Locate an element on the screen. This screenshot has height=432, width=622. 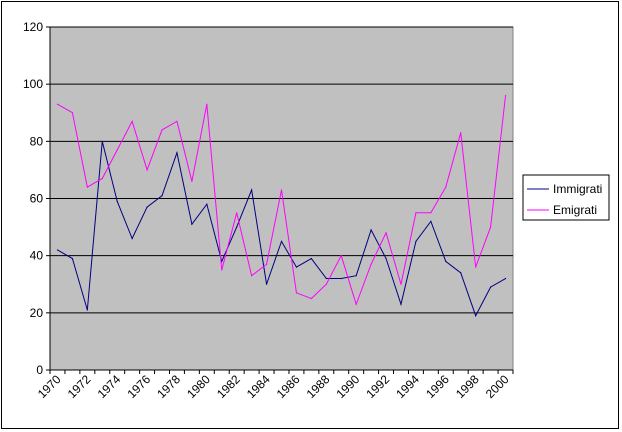
y-tick-label: 0 is located at coordinates (39, 370).